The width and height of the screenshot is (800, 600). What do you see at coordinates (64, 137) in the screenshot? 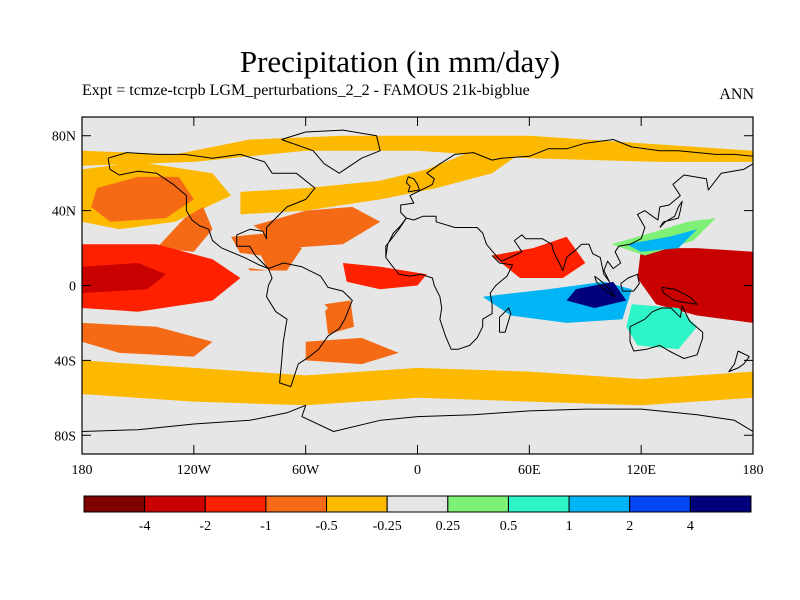
I see `y-tick-label: 80N` at bounding box center [64, 137].